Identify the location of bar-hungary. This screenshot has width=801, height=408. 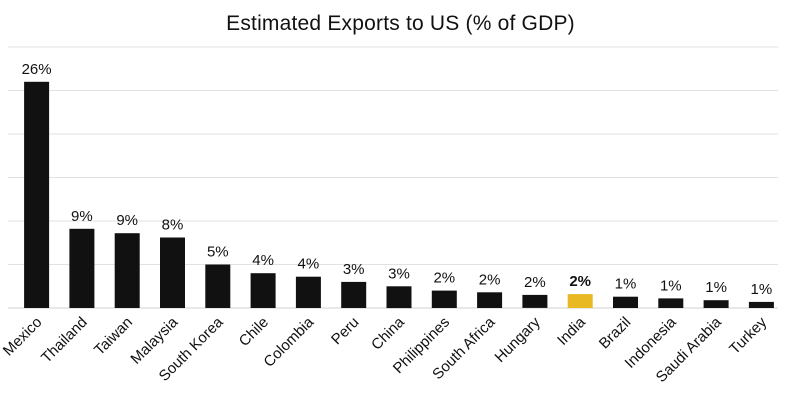
(535, 301).